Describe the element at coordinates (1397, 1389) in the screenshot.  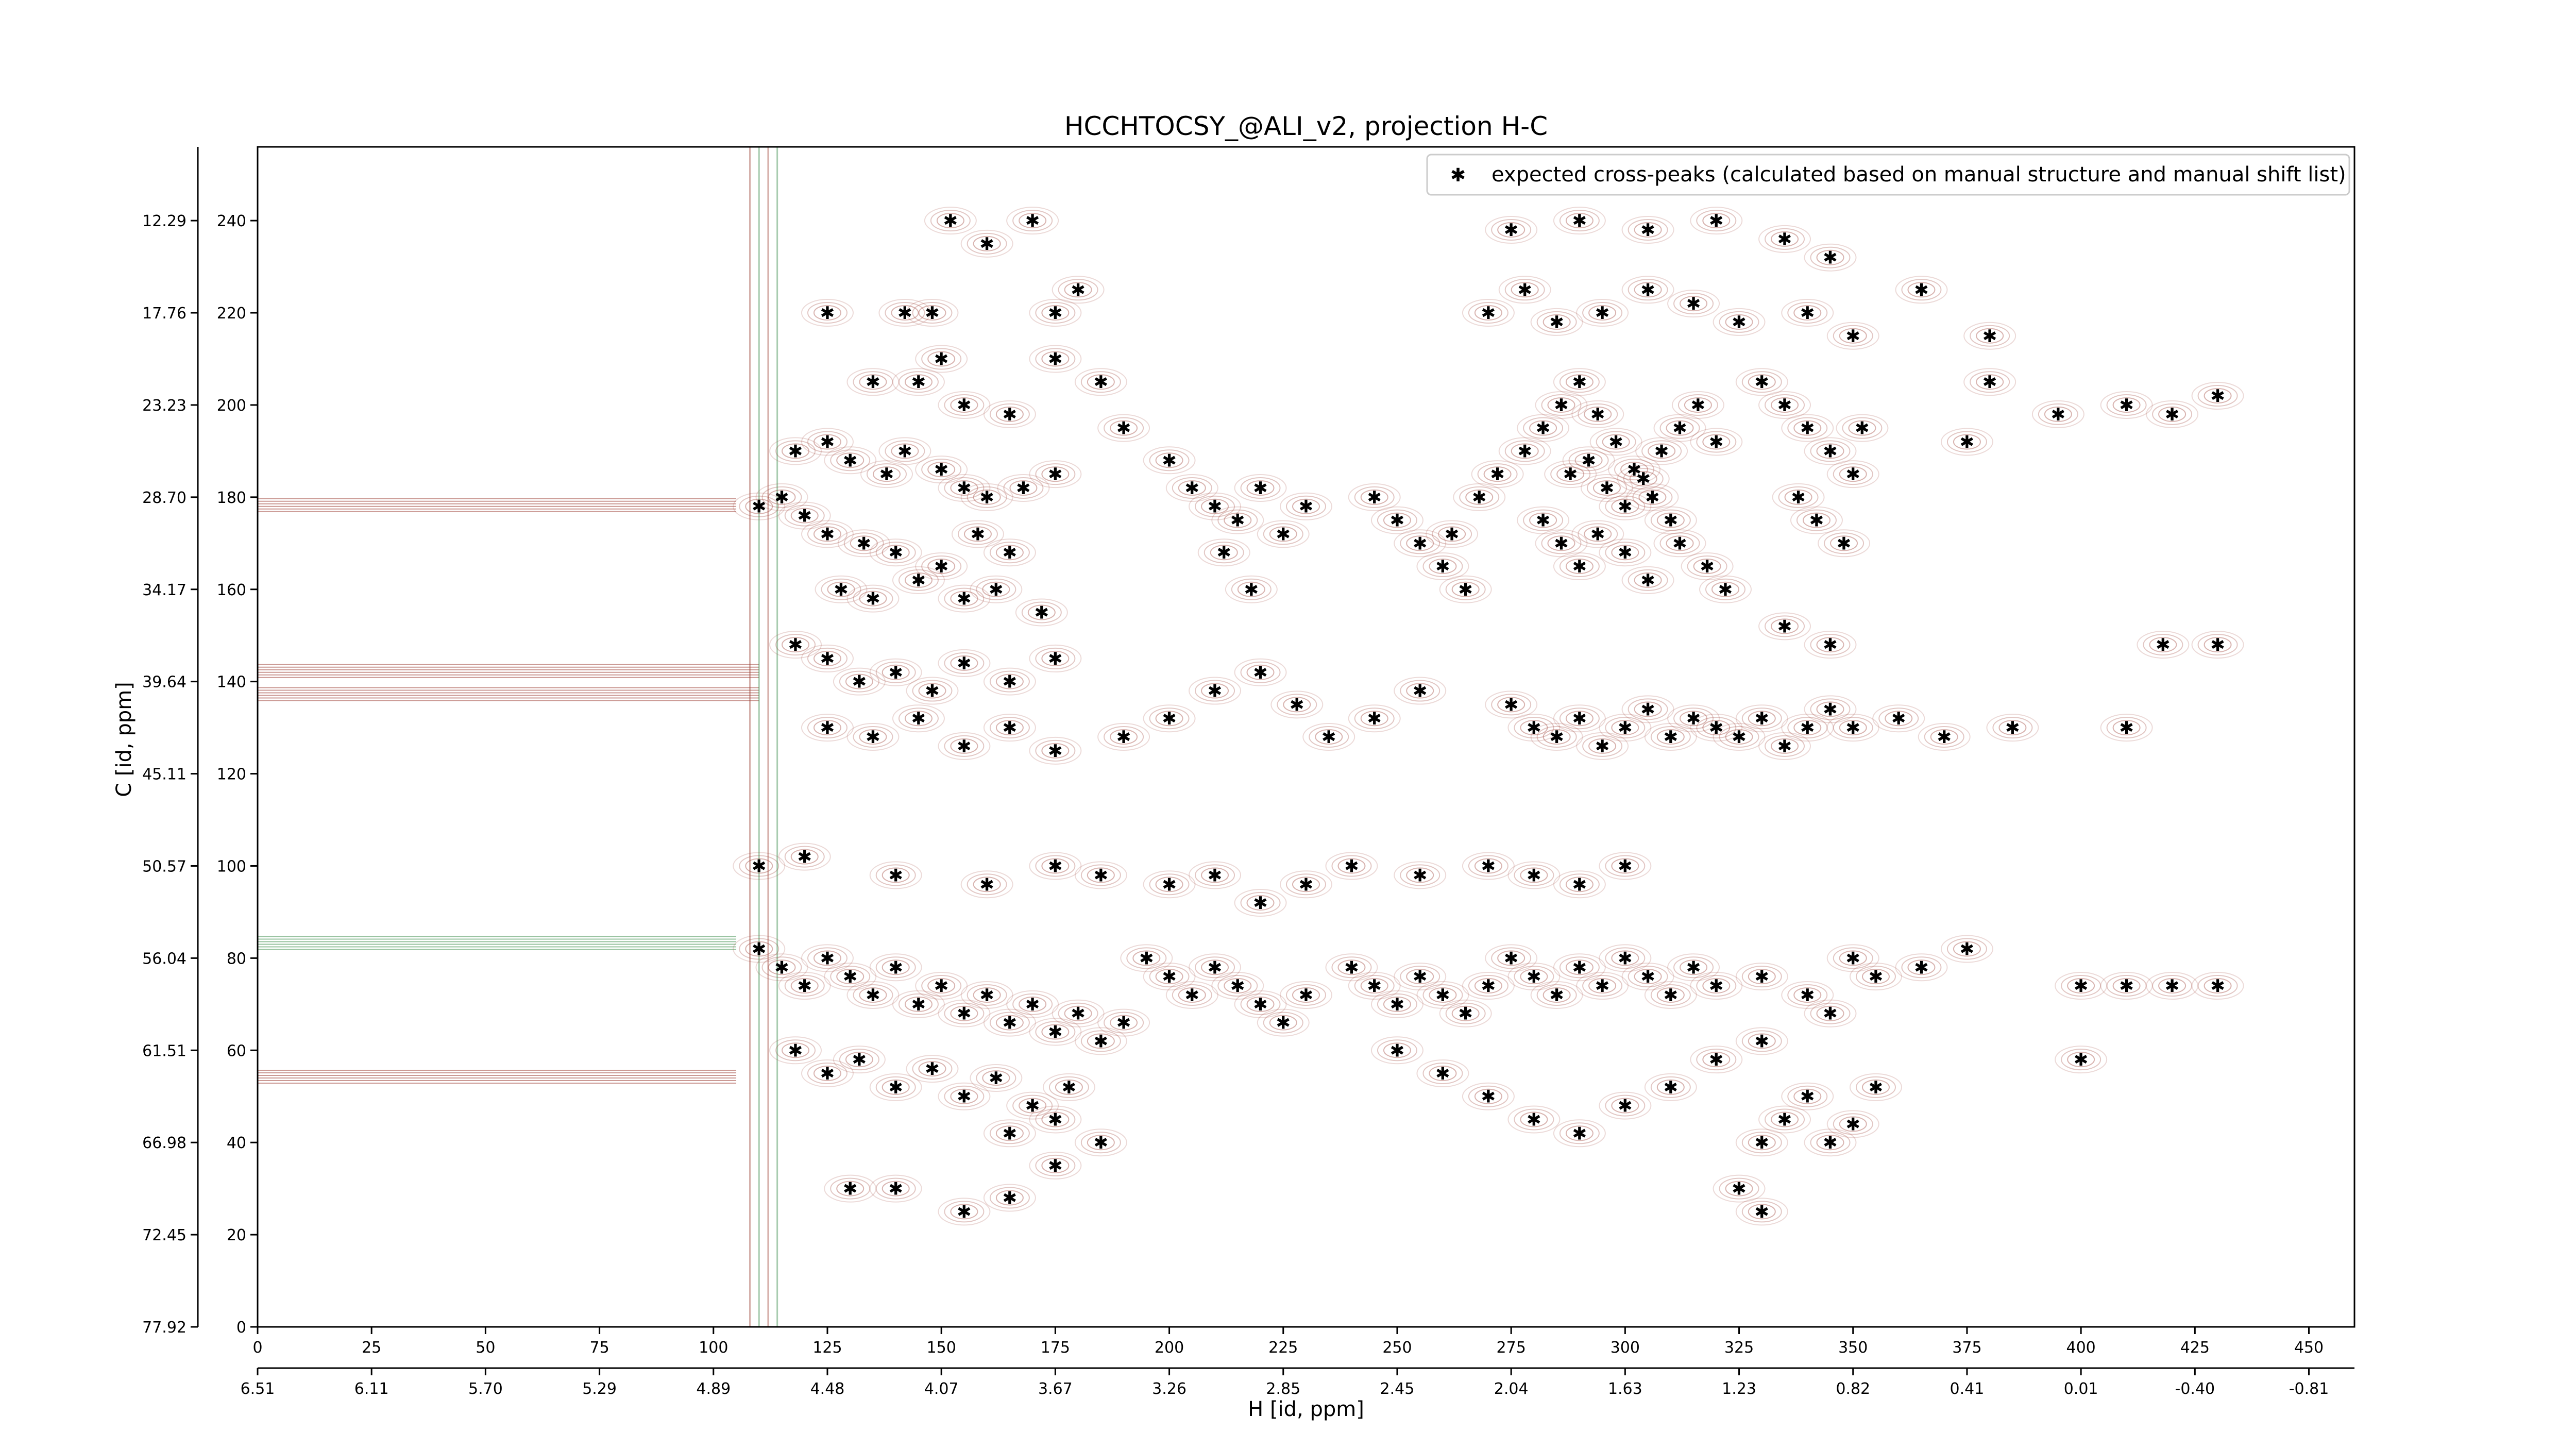
I see `x-ppm-tick-label: 2.45` at that location.